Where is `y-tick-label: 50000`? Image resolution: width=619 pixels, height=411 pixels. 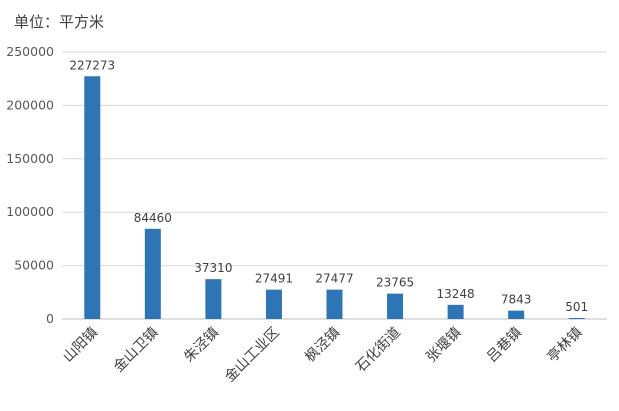
y-tick-label: 50000 is located at coordinates (34, 265).